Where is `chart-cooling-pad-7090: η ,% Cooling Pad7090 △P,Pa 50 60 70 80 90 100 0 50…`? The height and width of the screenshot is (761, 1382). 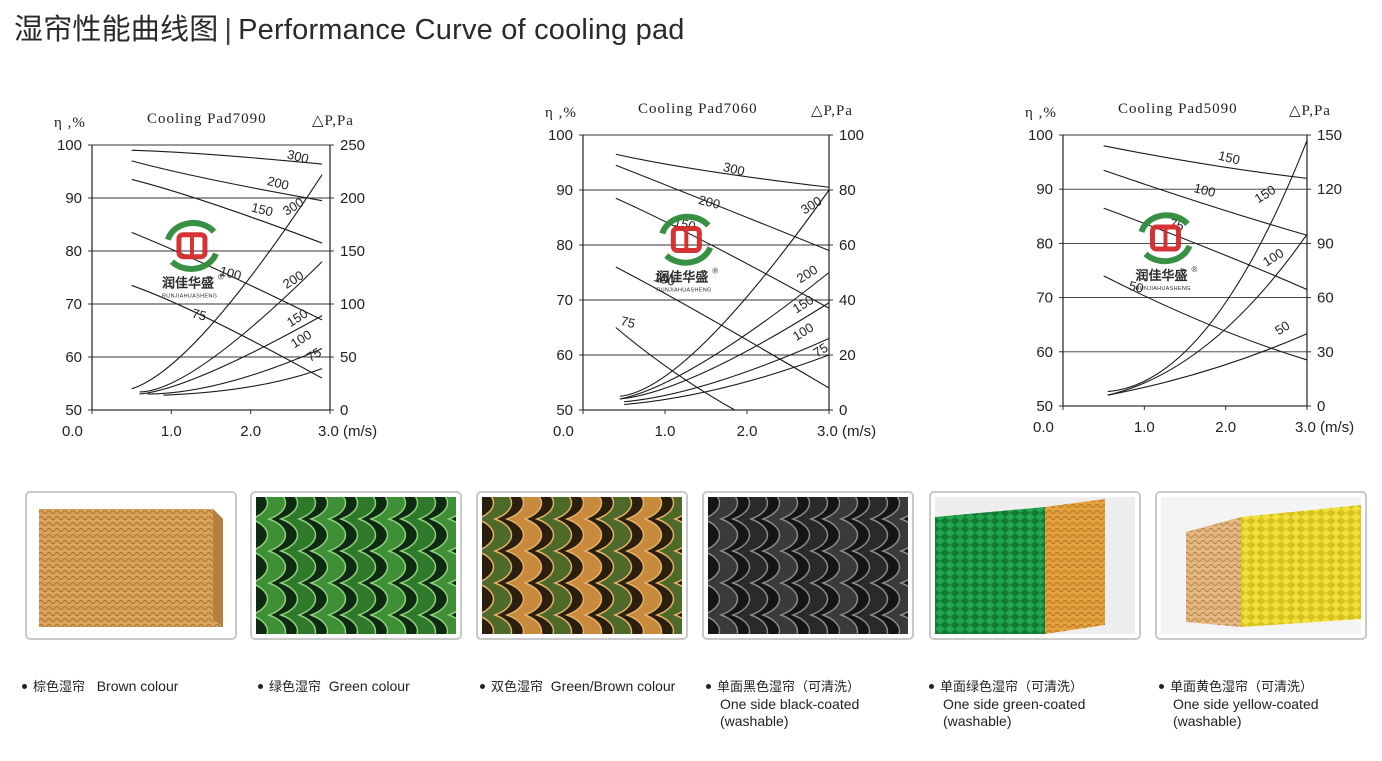 chart-cooling-pad-7090: η ,% Cooling Pad7090 △P,Pa 50 60 70 80 90 100 0 50… is located at coordinates (215, 275).